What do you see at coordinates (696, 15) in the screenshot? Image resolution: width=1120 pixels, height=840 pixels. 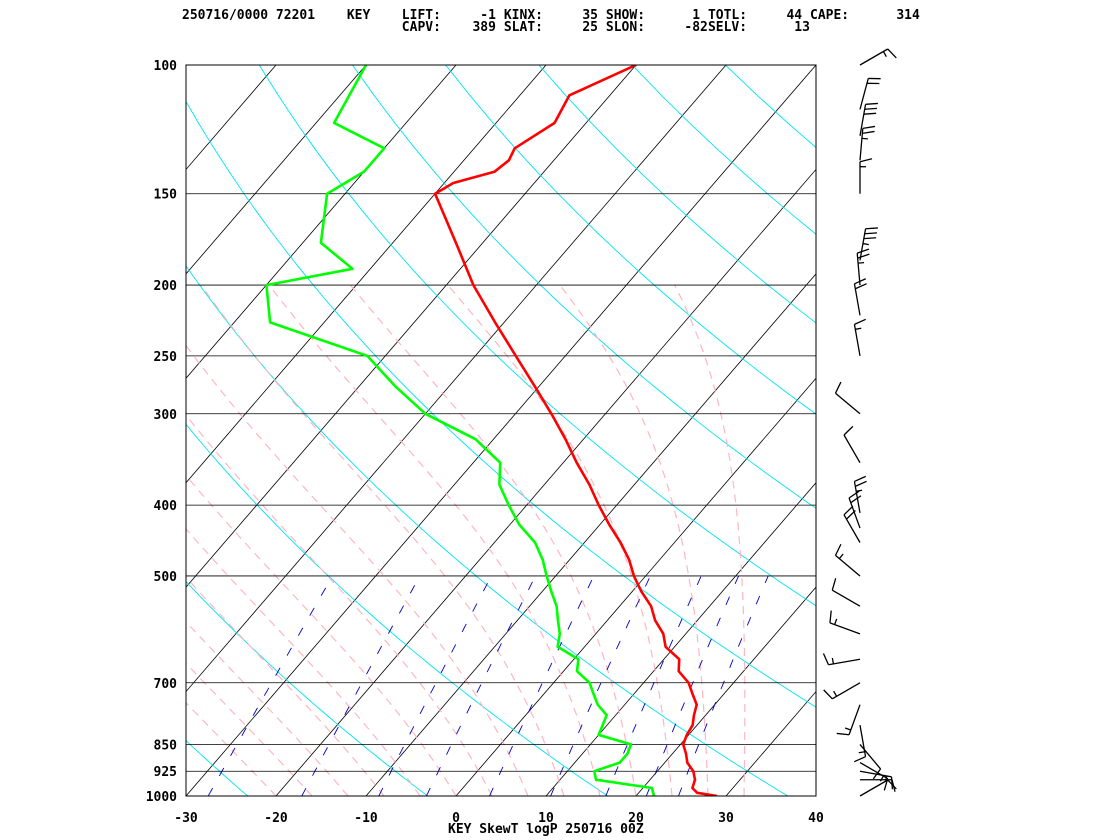 I see `header-line1-field-7: 1` at bounding box center [696, 15].